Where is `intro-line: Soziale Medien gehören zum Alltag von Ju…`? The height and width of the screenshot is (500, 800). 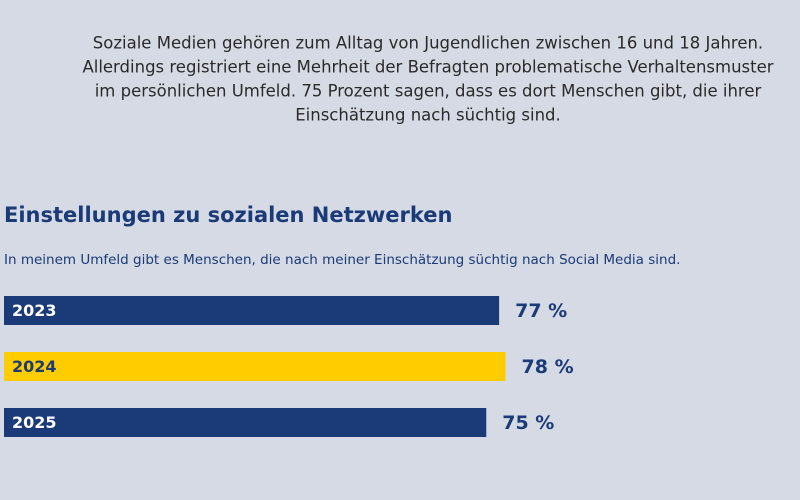
intro-line: Soziale Medien gehören zum Alltag von Ju… is located at coordinates (428, 43).